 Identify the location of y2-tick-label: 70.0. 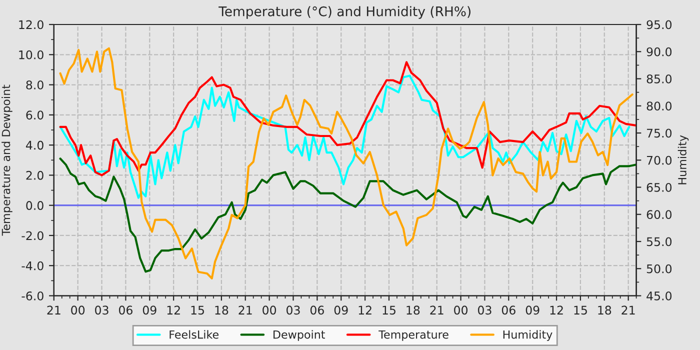
(659, 160).